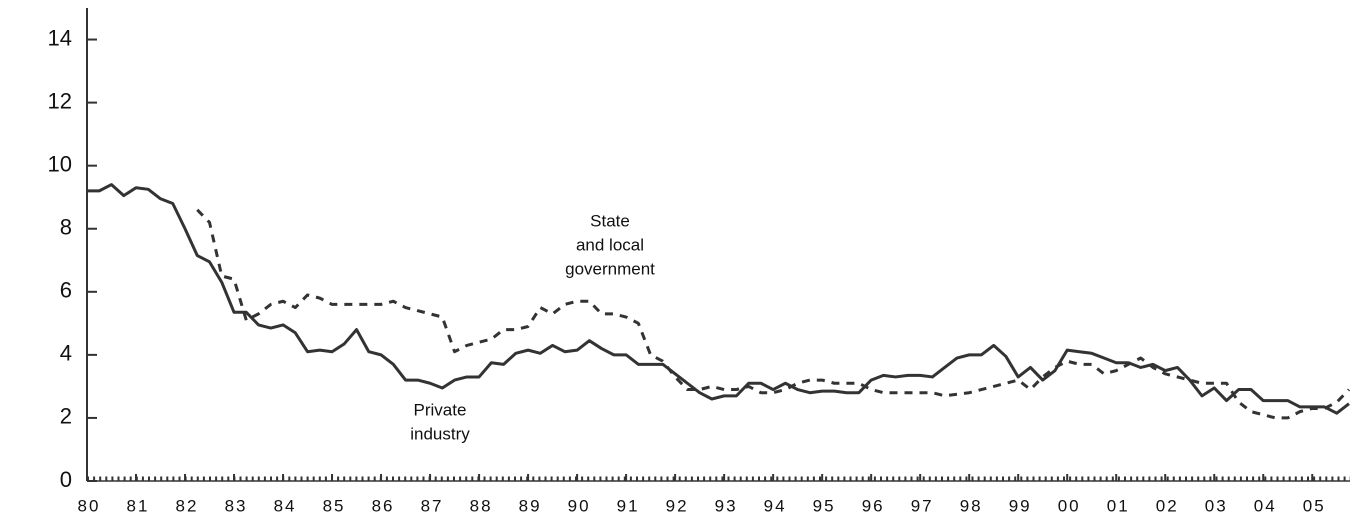 This screenshot has height=521, width=1354. I want to click on x-tick-label: 92, so click(677, 505).